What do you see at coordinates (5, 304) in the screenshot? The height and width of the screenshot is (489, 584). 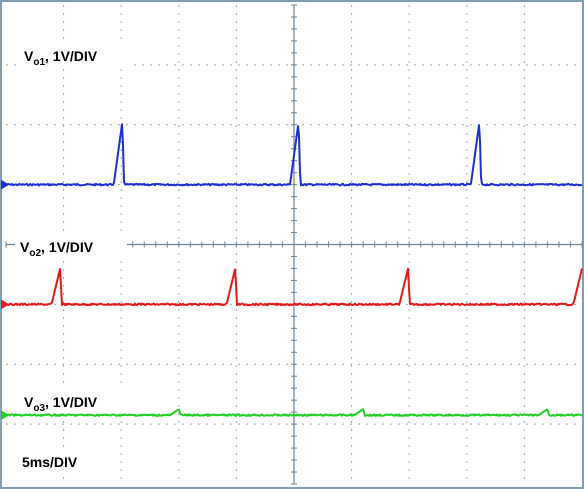 I see `trace-2-level-marker` at bounding box center [5, 304].